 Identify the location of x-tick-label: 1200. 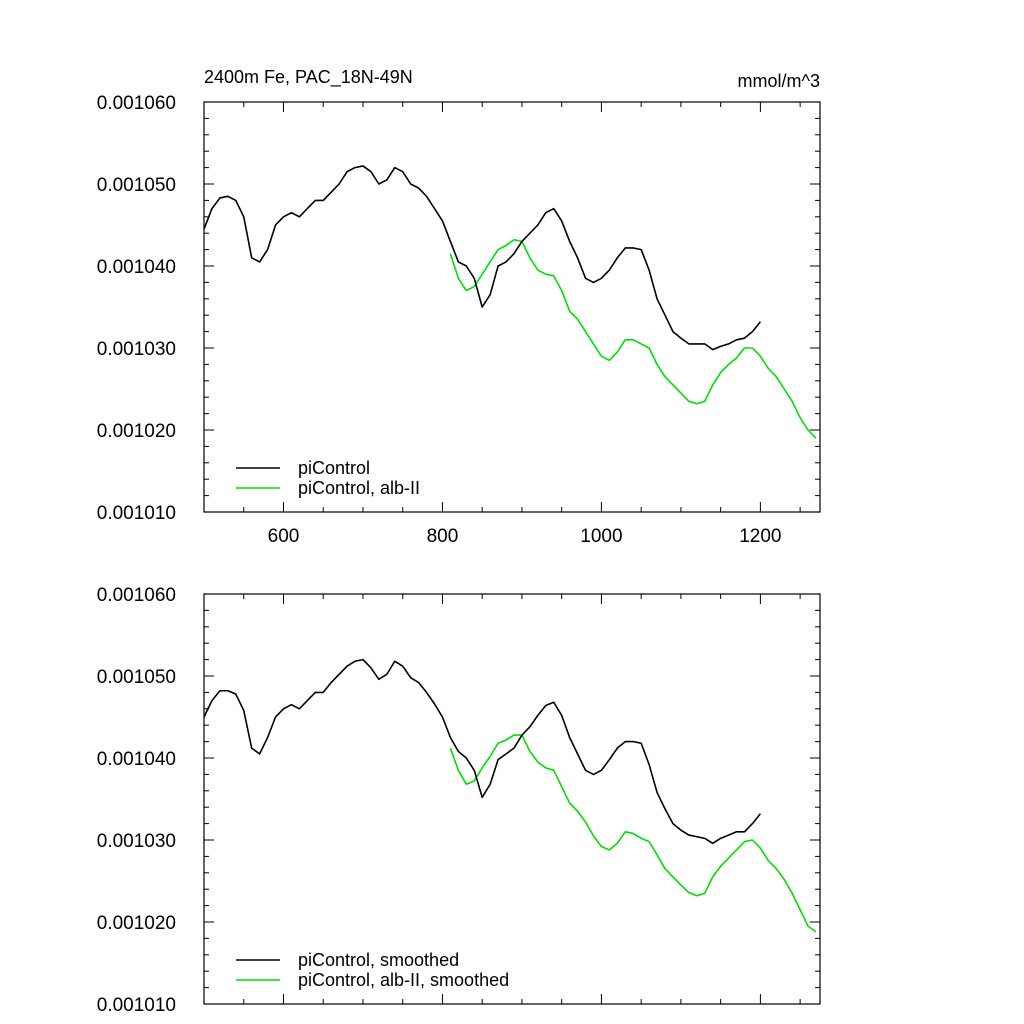
(760, 536).